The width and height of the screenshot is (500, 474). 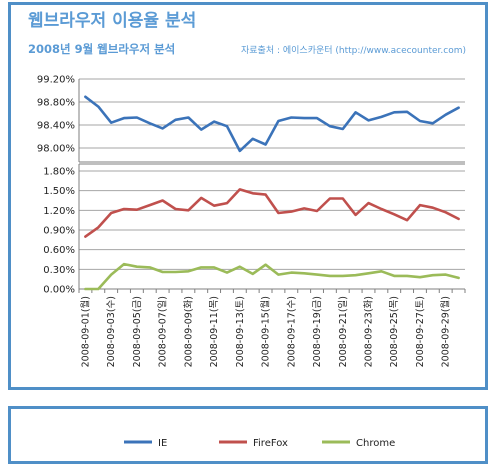 What do you see at coordinates (163, 331) in the screenshot?
I see `x-tick-label: 2008-09-07(일)` at bounding box center [163, 331].